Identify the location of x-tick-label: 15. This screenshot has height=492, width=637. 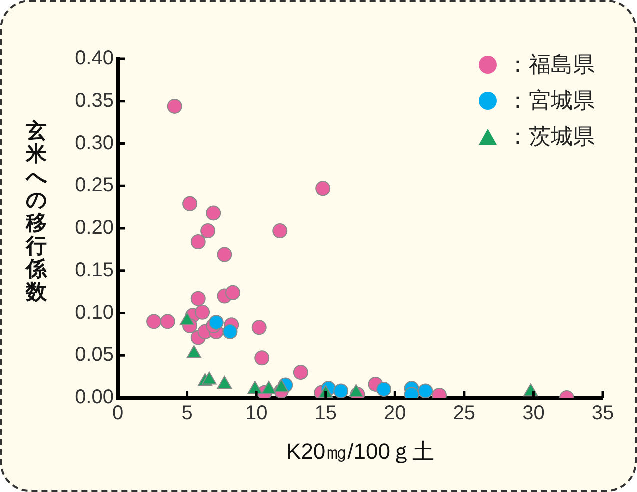
(325, 413).